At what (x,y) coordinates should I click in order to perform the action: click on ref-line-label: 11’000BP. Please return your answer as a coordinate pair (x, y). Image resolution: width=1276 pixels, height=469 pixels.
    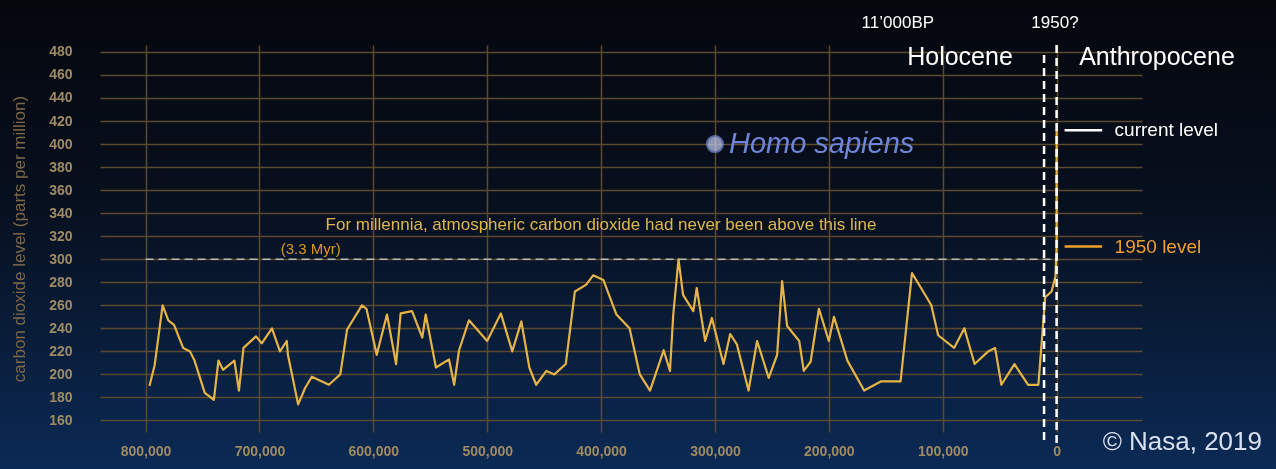
    Looking at the image, I should click on (898, 22).